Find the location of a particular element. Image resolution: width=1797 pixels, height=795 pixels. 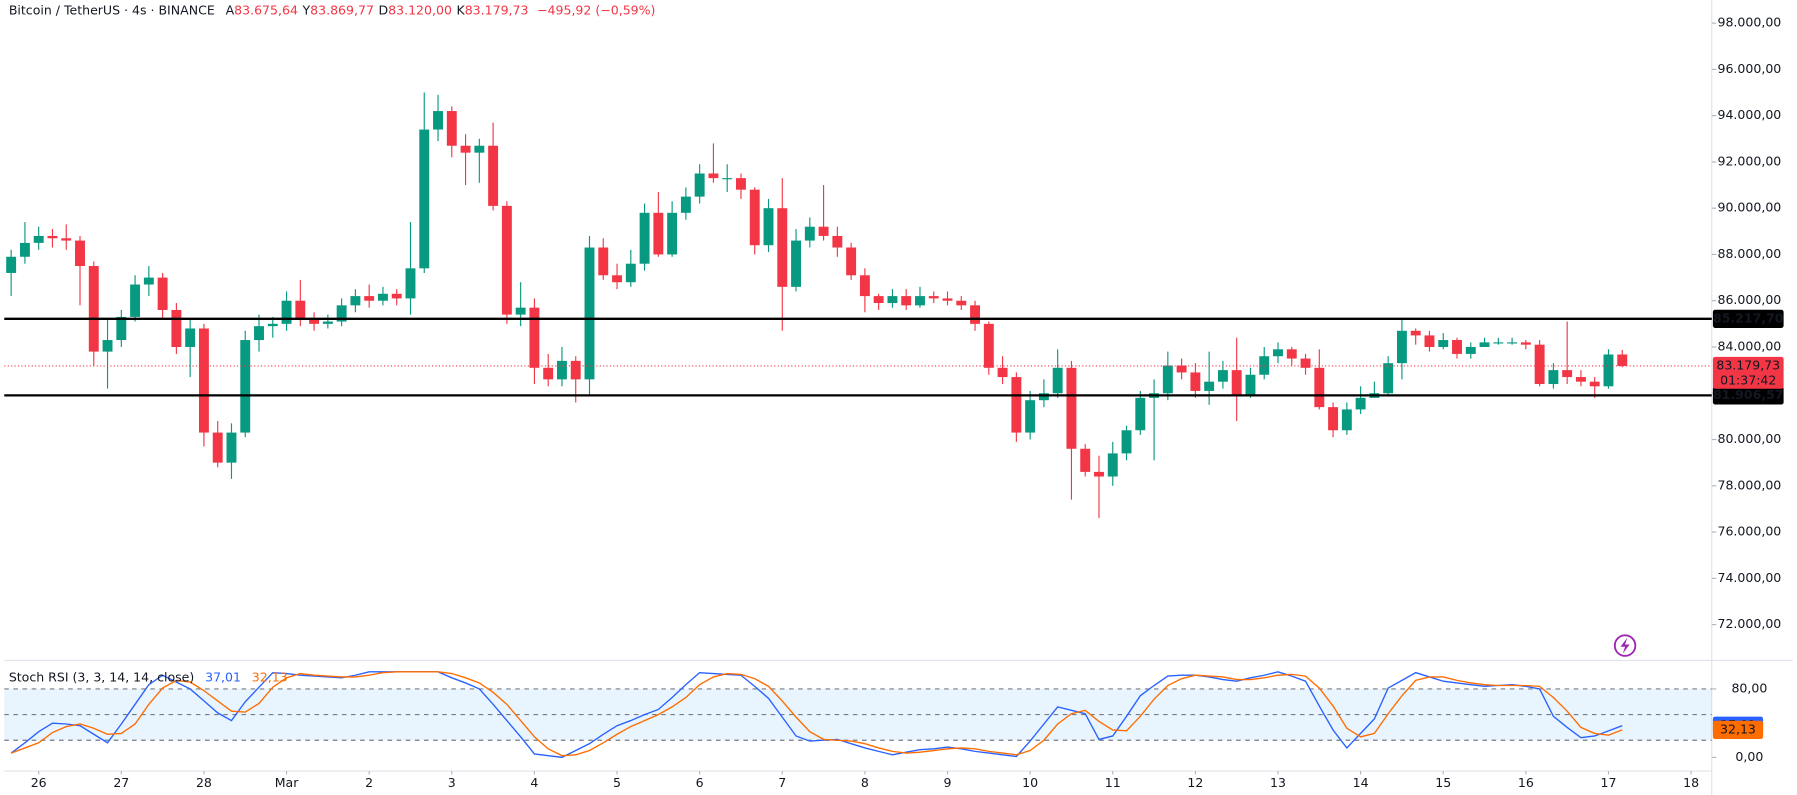

x-tick-label: 26 is located at coordinates (39, 782).